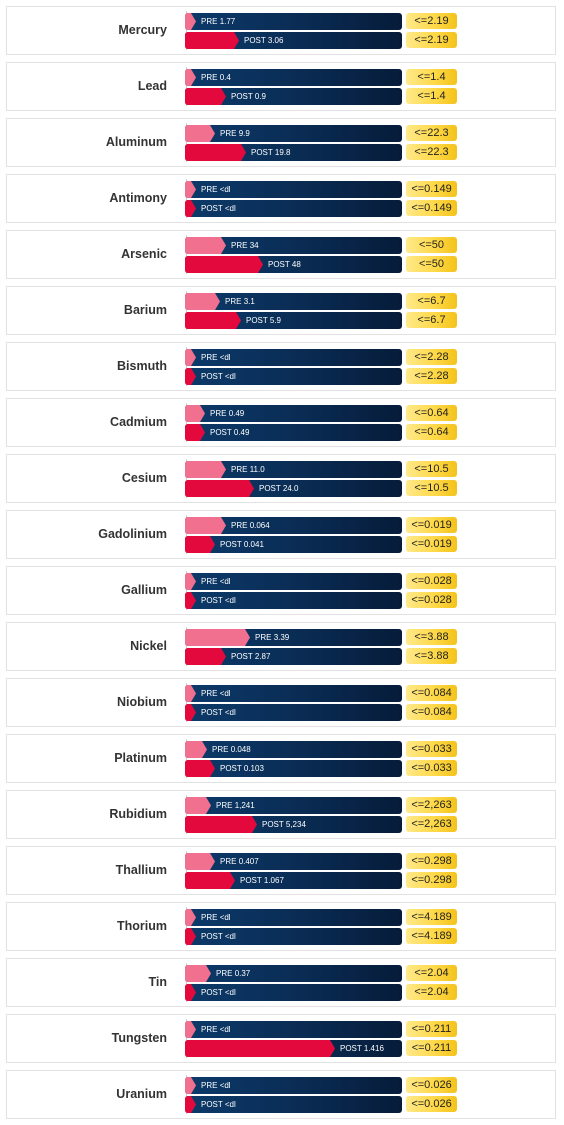  I want to click on pre-reference-badge: <=0.084, so click(431, 693).